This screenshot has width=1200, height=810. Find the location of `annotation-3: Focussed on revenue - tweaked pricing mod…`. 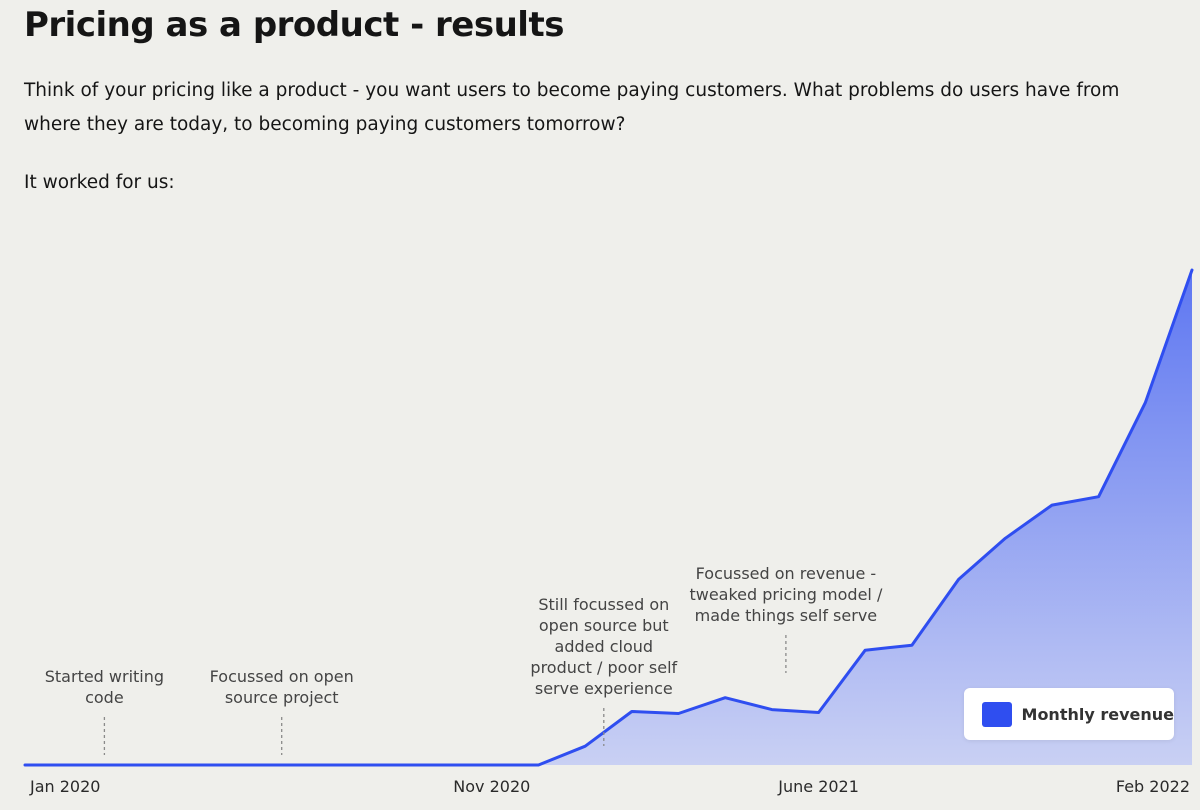

annotation-3: Focussed on revenue - tweaked pricing mod… is located at coordinates (786, 618).